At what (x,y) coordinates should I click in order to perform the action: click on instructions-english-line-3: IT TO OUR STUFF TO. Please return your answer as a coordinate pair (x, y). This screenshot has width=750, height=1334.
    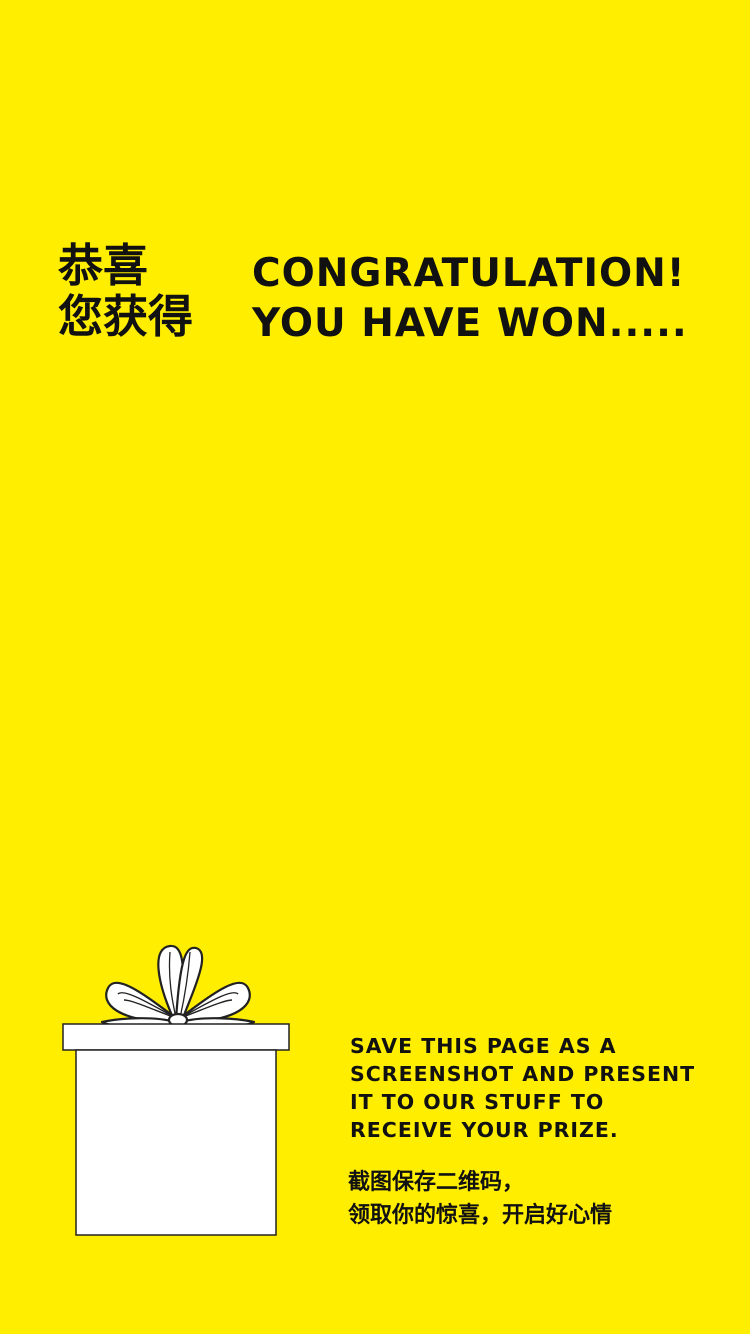
    Looking at the image, I should click on (477, 1102).